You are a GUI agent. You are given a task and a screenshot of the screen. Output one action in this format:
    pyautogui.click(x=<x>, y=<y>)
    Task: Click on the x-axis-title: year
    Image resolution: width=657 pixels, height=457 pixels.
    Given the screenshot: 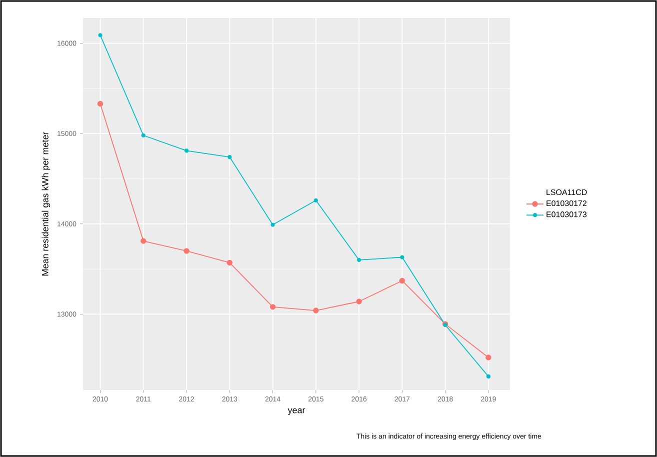 What is the action you would take?
    pyautogui.click(x=297, y=412)
    